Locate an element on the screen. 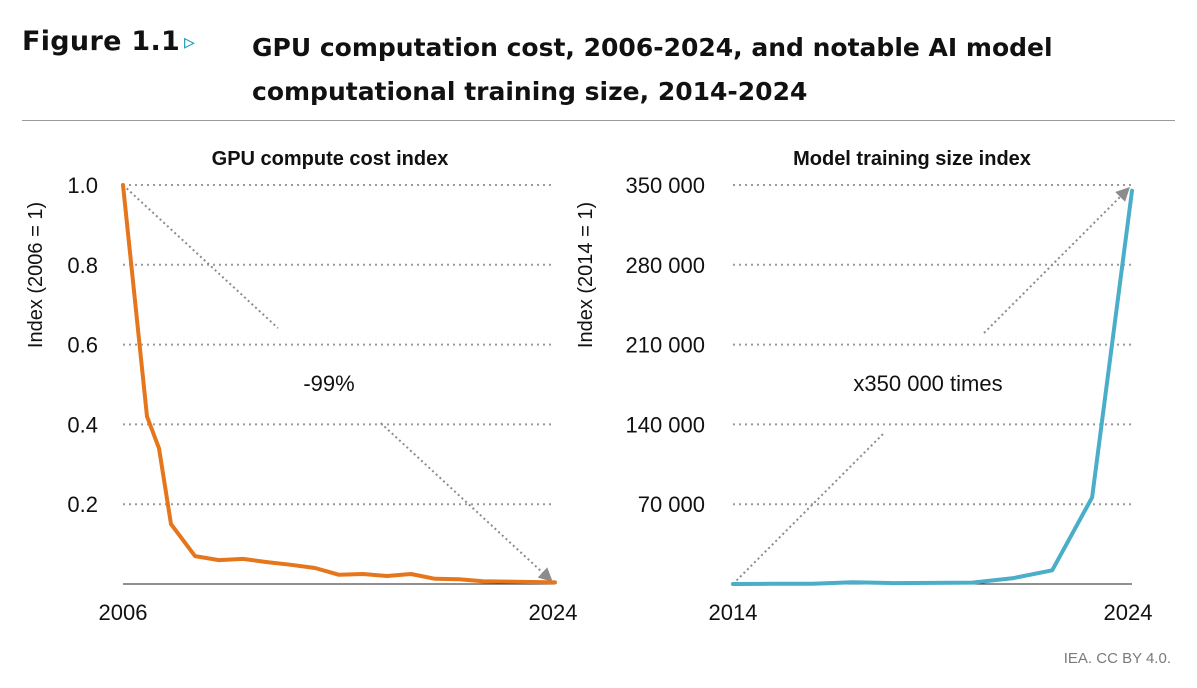 The width and height of the screenshot is (1197, 688). title-divider is located at coordinates (598, 120).